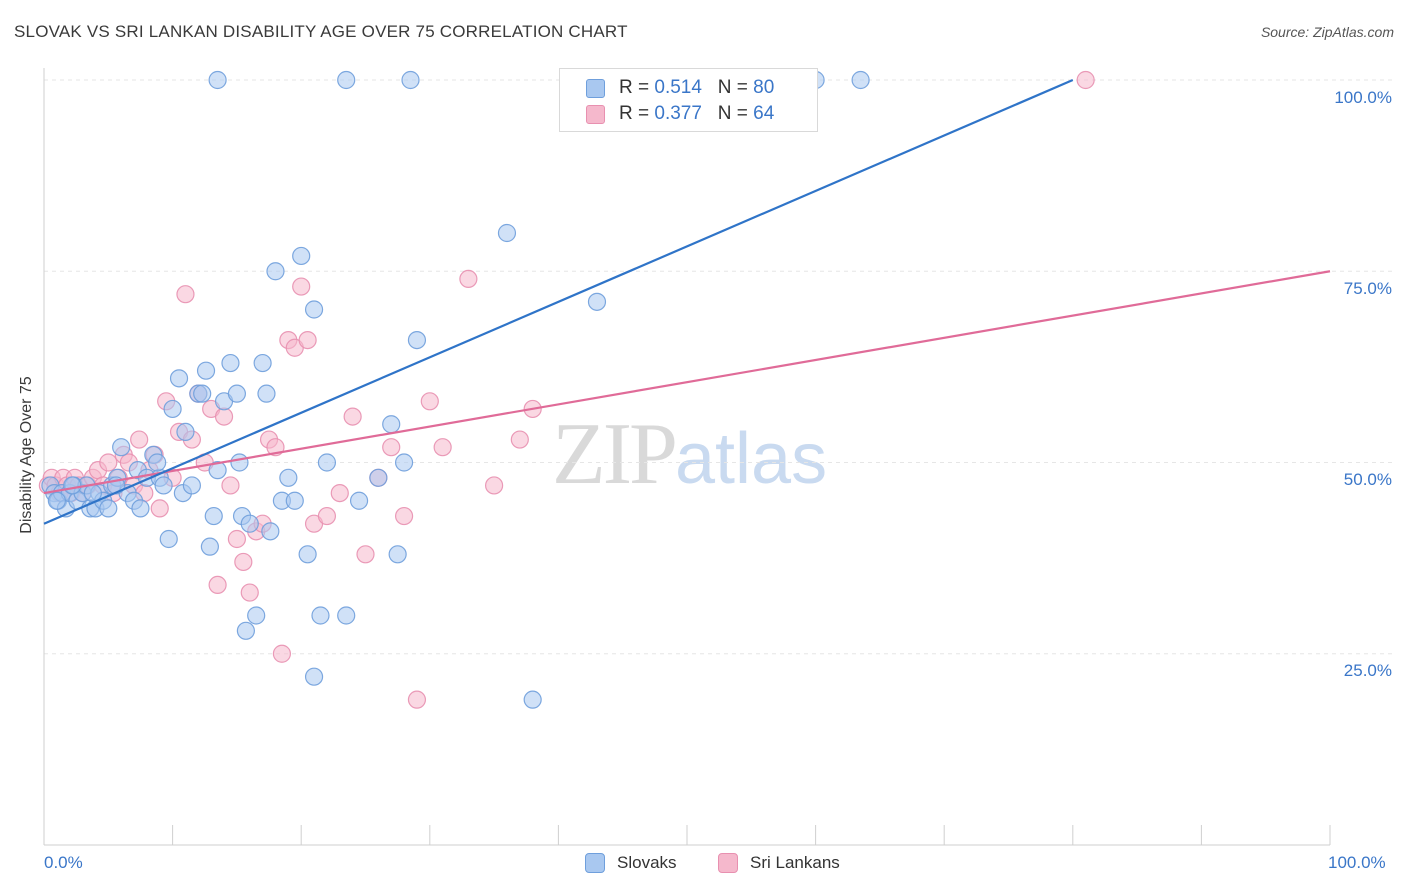 The height and width of the screenshot is (892, 1406). What do you see at coordinates (1367, 479) in the screenshot?
I see `y-tick-label: 50.0%` at bounding box center [1367, 479].